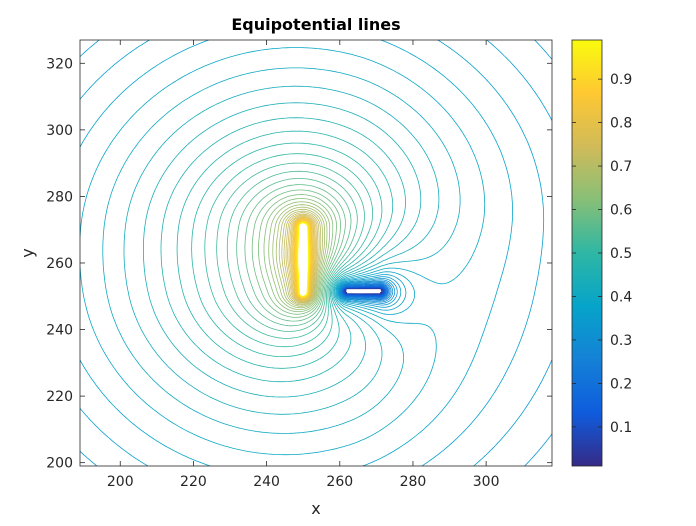 Image resolution: width=696 pixels, height=526 pixels. Describe the element at coordinates (59, 64) in the screenshot. I see `y-tick-label: 320` at that location.